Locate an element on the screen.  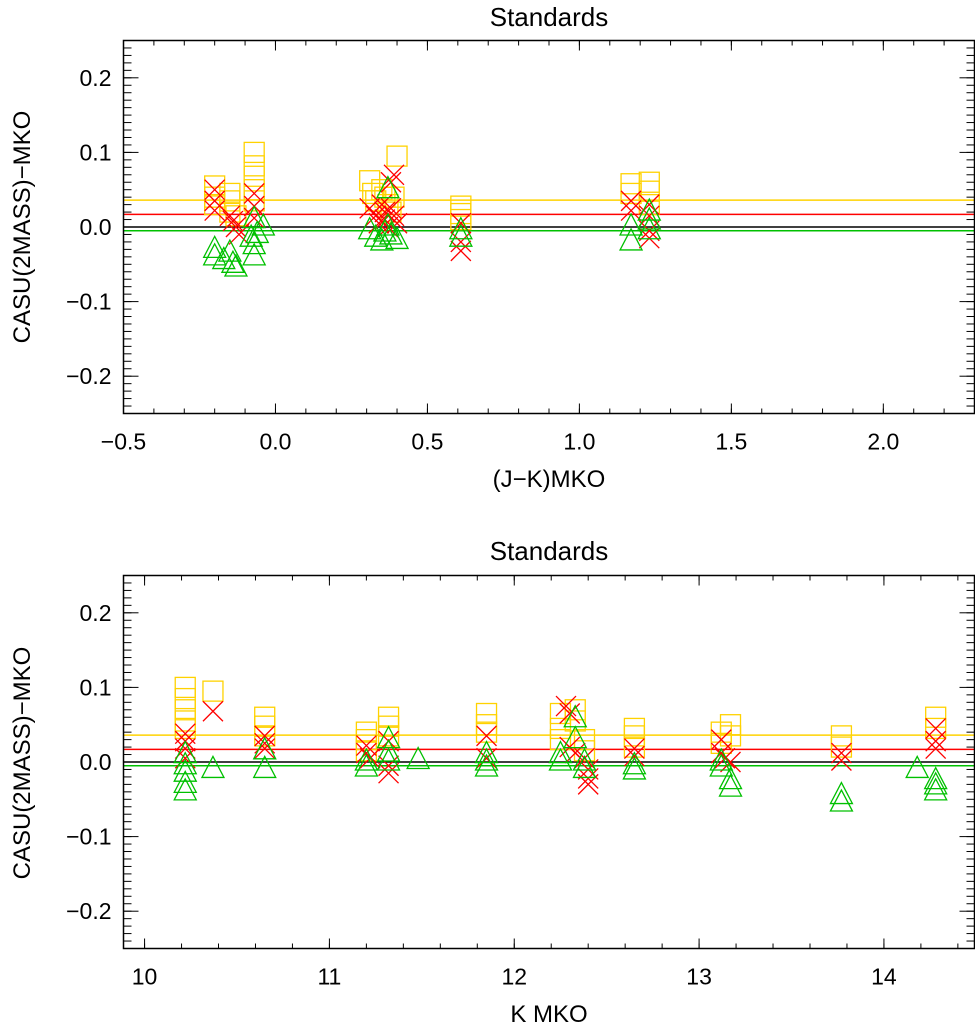
x-axis-label: (J−K)MKO is located at coordinates (549, 479).